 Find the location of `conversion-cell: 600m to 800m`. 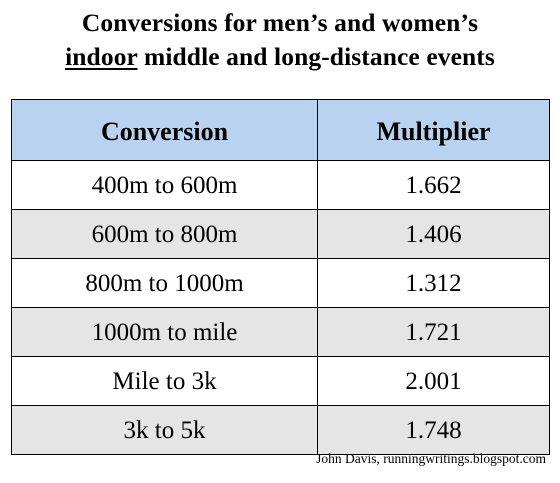

conversion-cell: 600m to 800m is located at coordinates (164, 234).